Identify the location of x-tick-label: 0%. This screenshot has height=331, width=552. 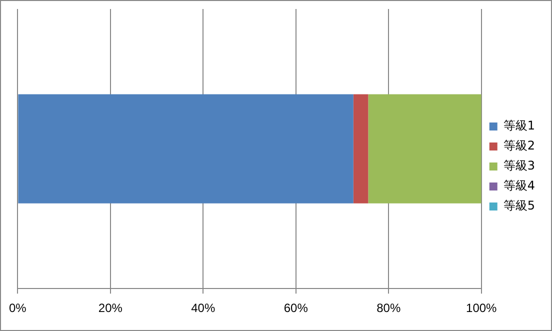
(18, 308).